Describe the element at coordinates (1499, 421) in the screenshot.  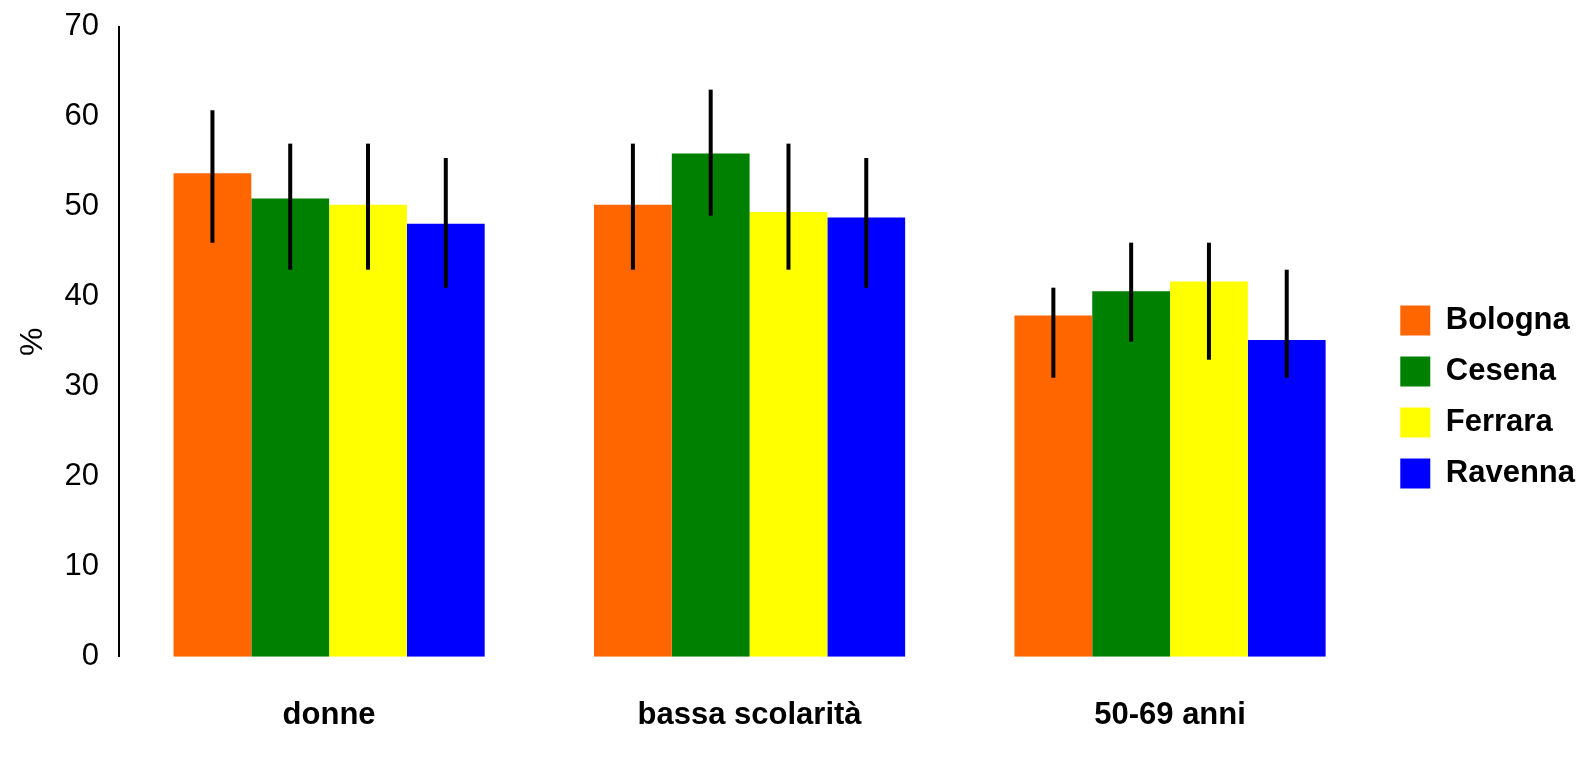
I see `legend-label: Ferrara` at that location.